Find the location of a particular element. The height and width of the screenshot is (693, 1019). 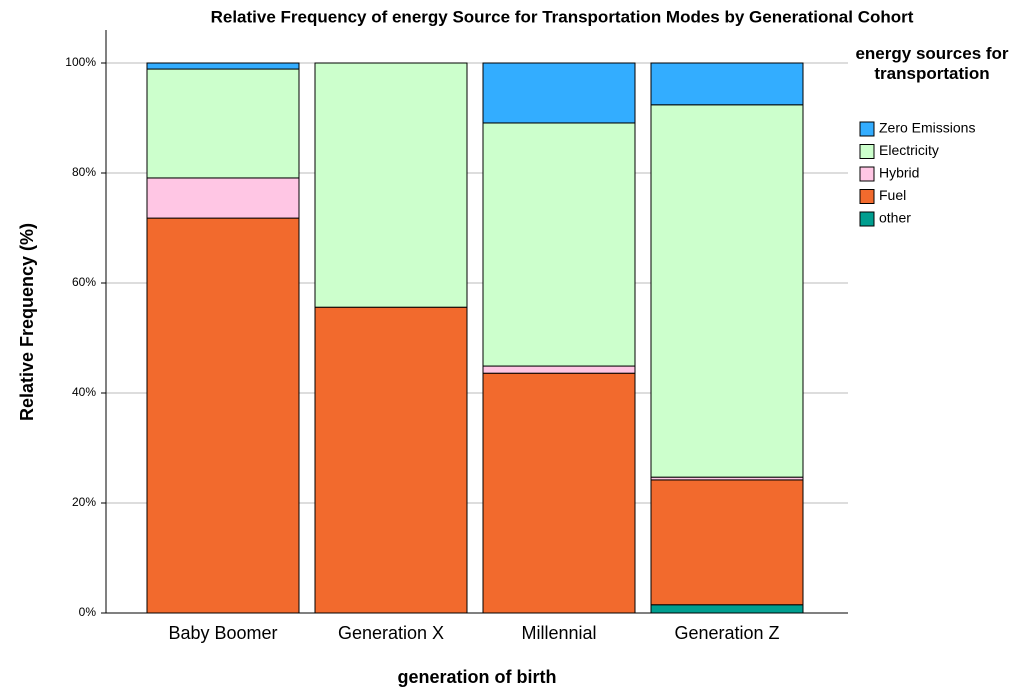

x-axis-label: generation of birth is located at coordinates (477, 677).